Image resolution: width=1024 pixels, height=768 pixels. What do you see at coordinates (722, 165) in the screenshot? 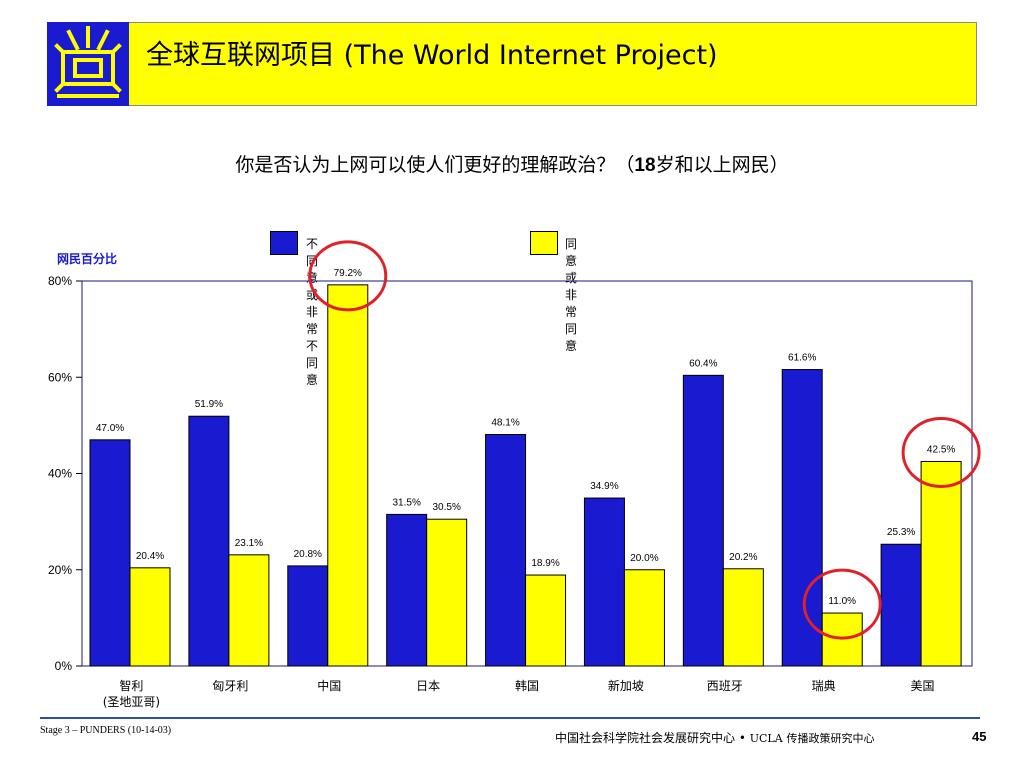
I see `question-suffix: 岁和以上网民）` at bounding box center [722, 165].